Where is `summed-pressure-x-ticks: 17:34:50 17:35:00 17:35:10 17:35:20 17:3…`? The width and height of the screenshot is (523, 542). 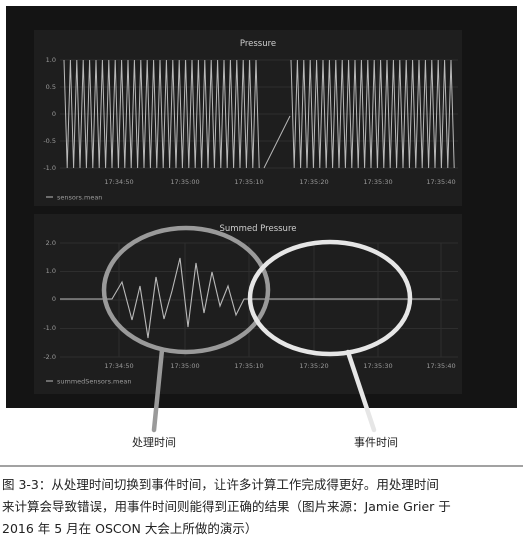 summed-pressure-x-ticks: 17:34:50 17:35:00 17:35:10 17:35:20 17:3… is located at coordinates (279, 366).